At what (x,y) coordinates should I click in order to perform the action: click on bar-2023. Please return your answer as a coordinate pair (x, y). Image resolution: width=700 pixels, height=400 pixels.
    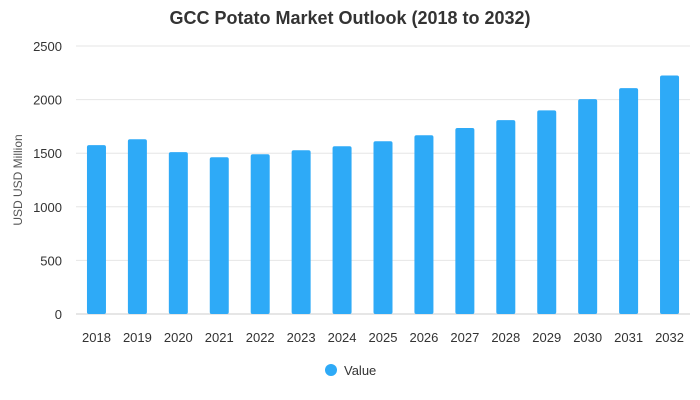
    Looking at the image, I should click on (301, 232).